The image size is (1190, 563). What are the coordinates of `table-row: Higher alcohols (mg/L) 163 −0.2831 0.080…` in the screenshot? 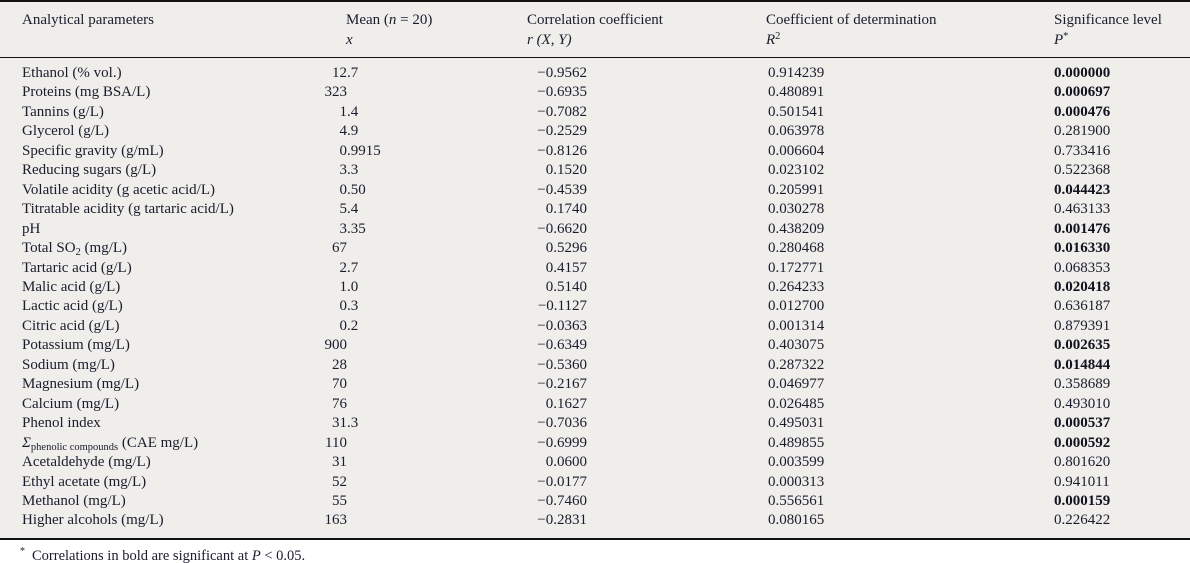 It's located at (595, 524).